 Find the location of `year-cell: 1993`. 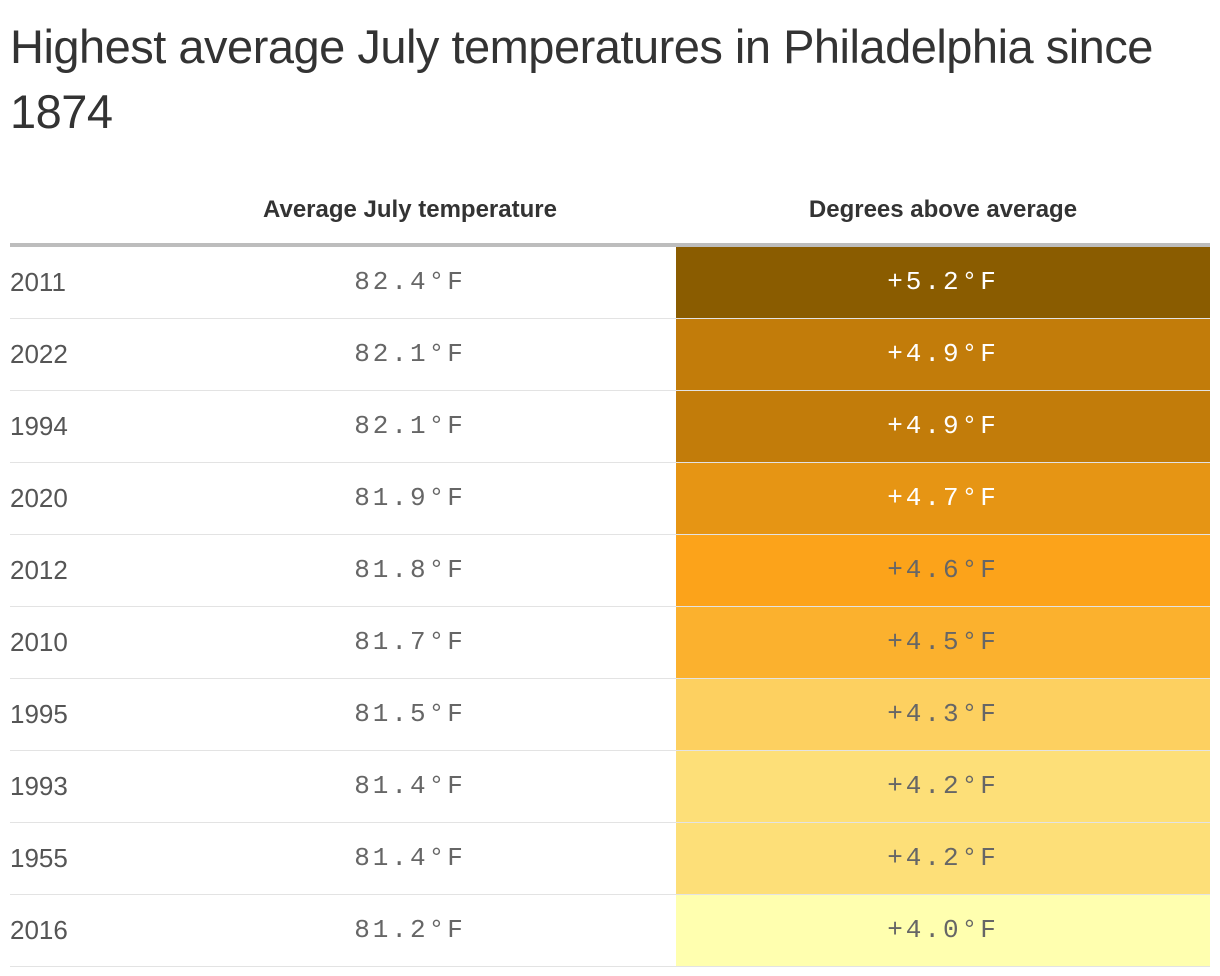

year-cell: 1993 is located at coordinates (39, 786).